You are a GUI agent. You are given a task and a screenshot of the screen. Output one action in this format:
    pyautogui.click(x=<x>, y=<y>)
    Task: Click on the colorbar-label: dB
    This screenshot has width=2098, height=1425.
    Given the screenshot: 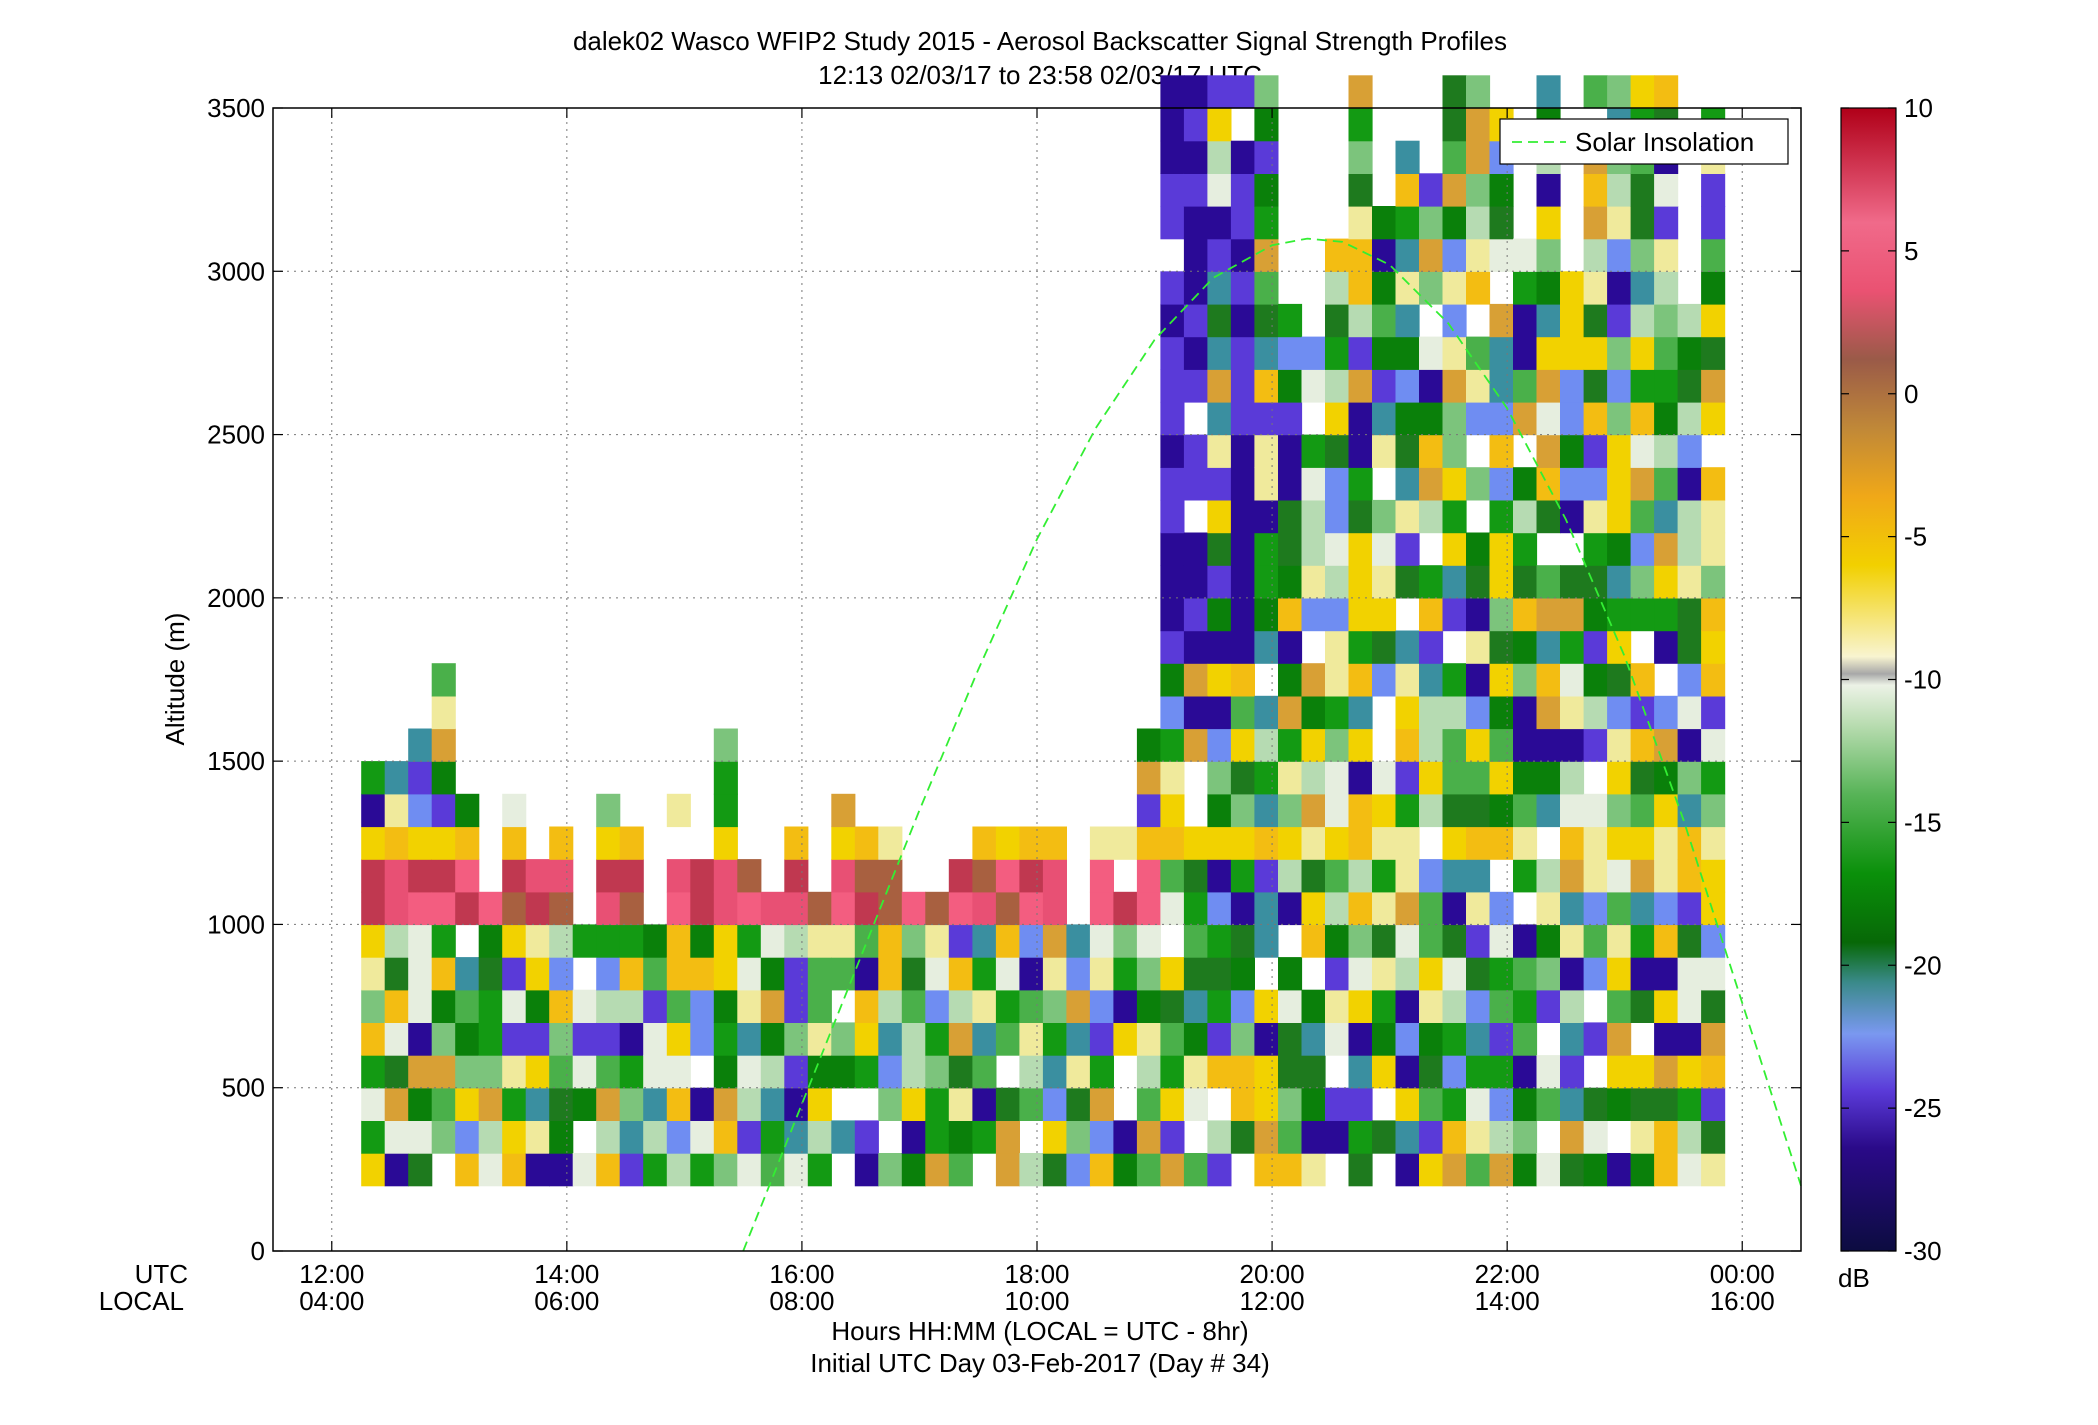 What is the action you would take?
    pyautogui.click(x=1854, y=1278)
    